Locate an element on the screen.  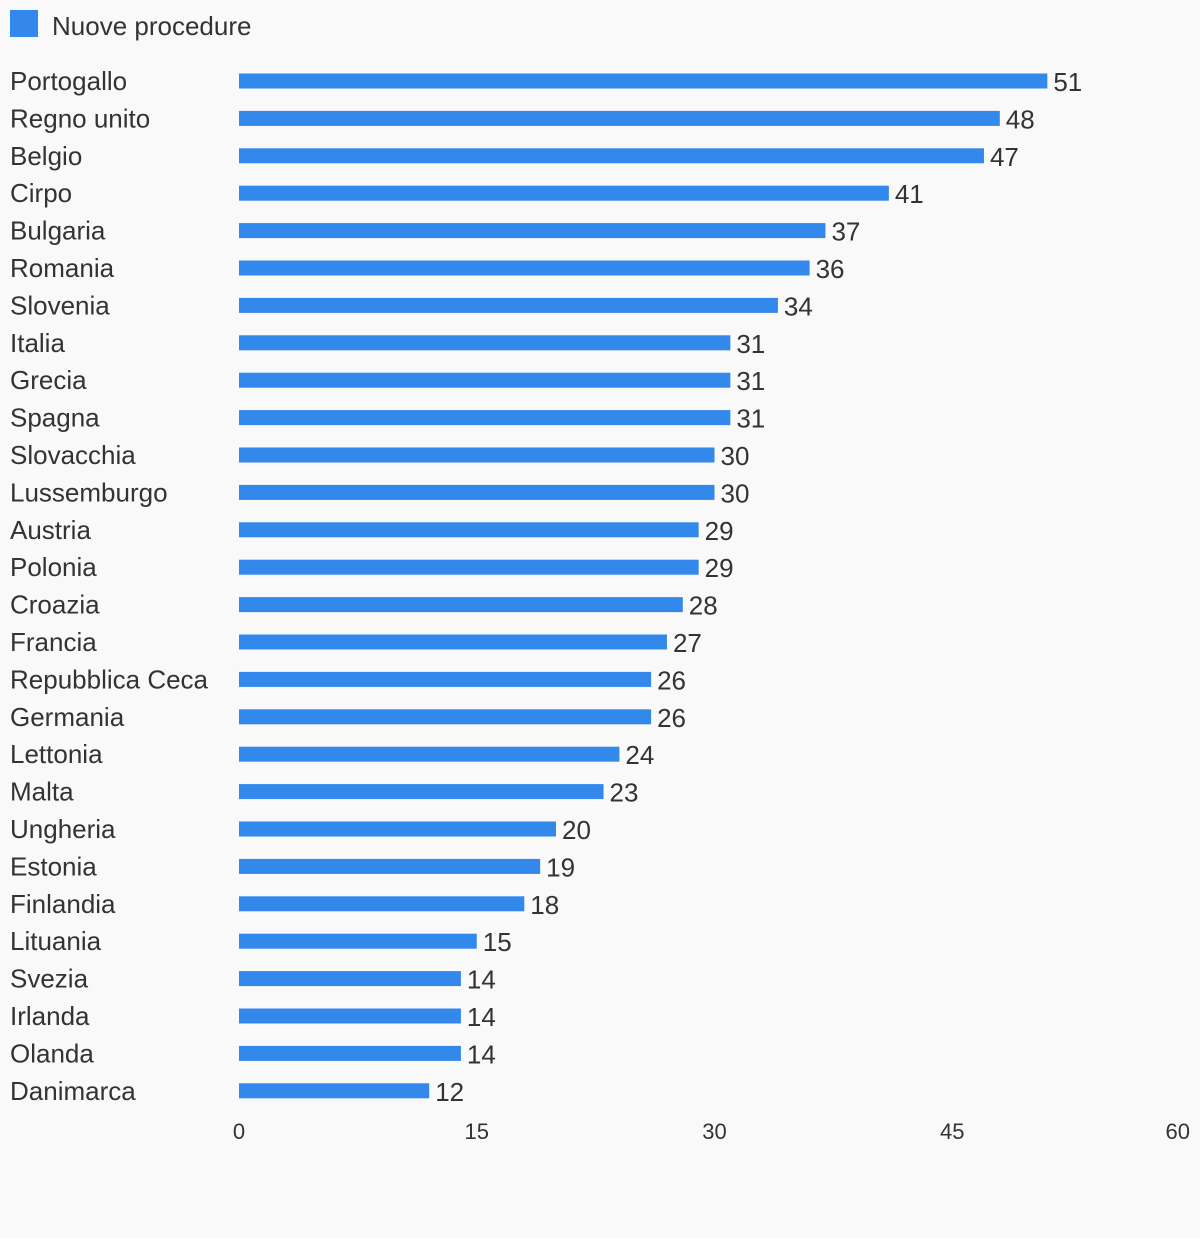
data-label: 51 is located at coordinates (1067, 82).